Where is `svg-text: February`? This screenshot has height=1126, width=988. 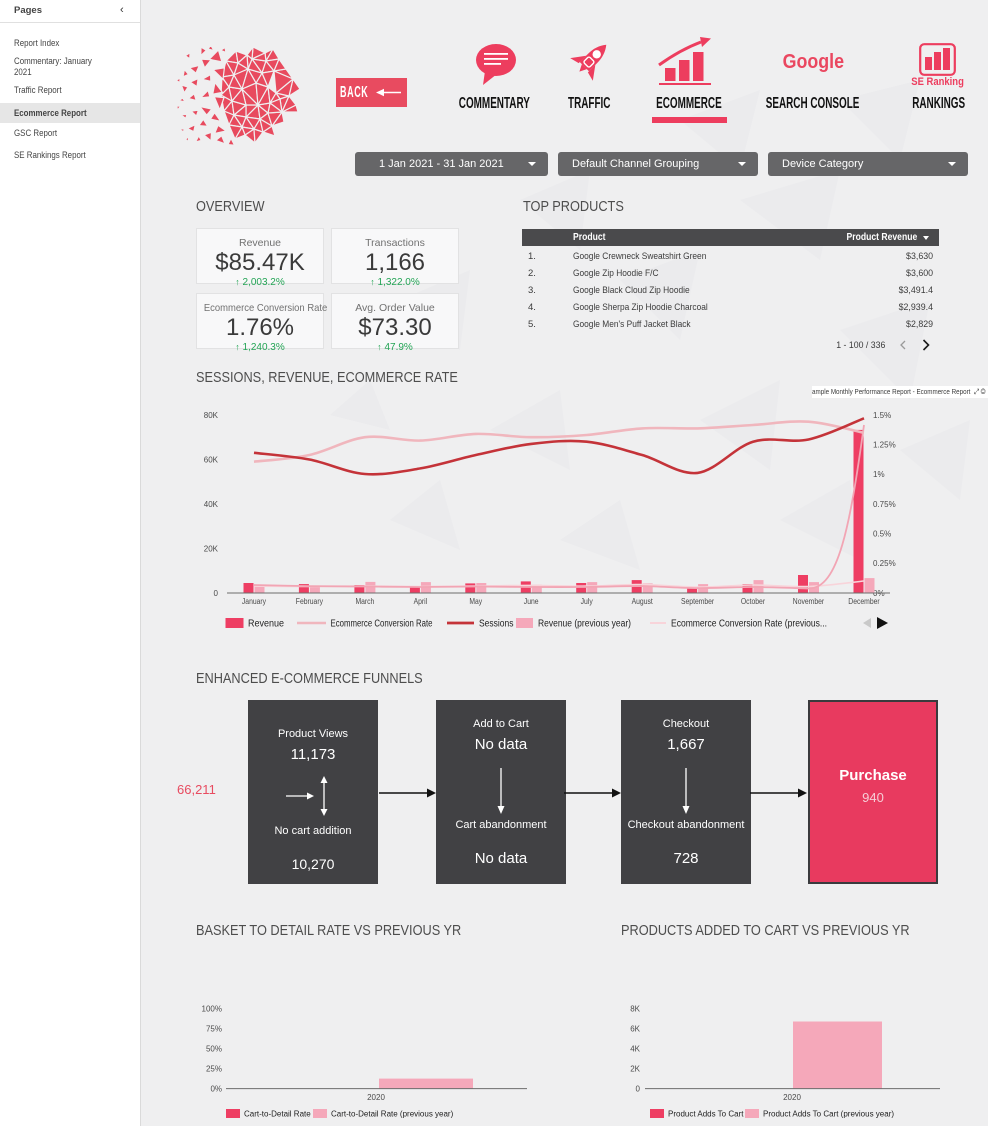 svg-text: February is located at coordinates (309, 601).